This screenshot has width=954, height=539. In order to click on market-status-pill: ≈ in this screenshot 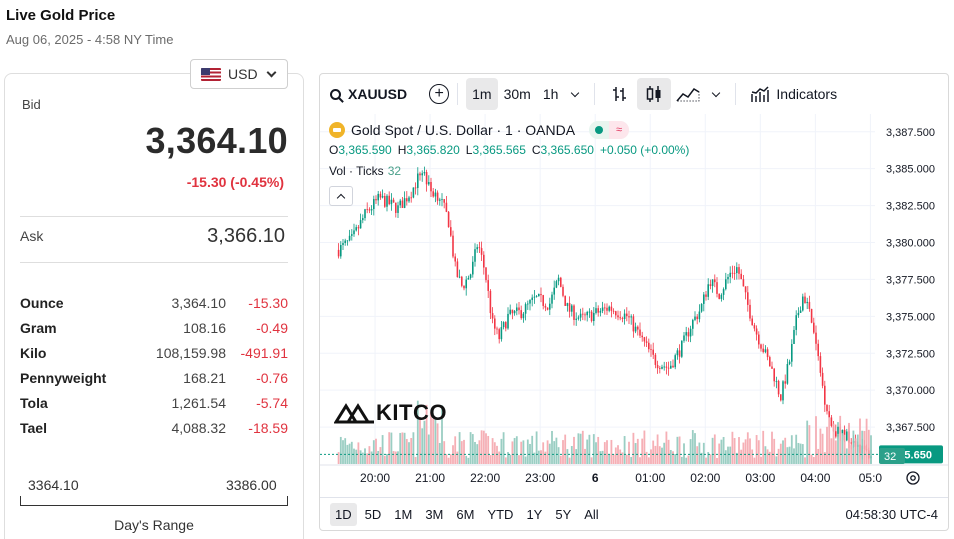, I will do `click(609, 130)`.